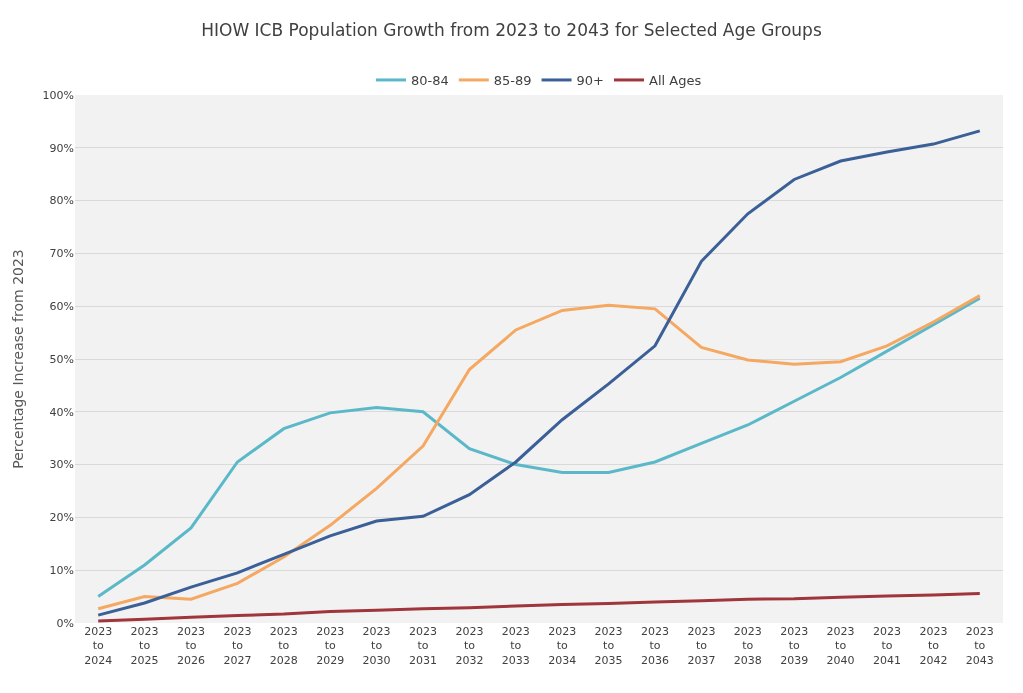 The width and height of the screenshot is (1023, 693). Describe the element at coordinates (191, 646) in the screenshot. I see `x-tick-label: 2023 to 2026` at that location.